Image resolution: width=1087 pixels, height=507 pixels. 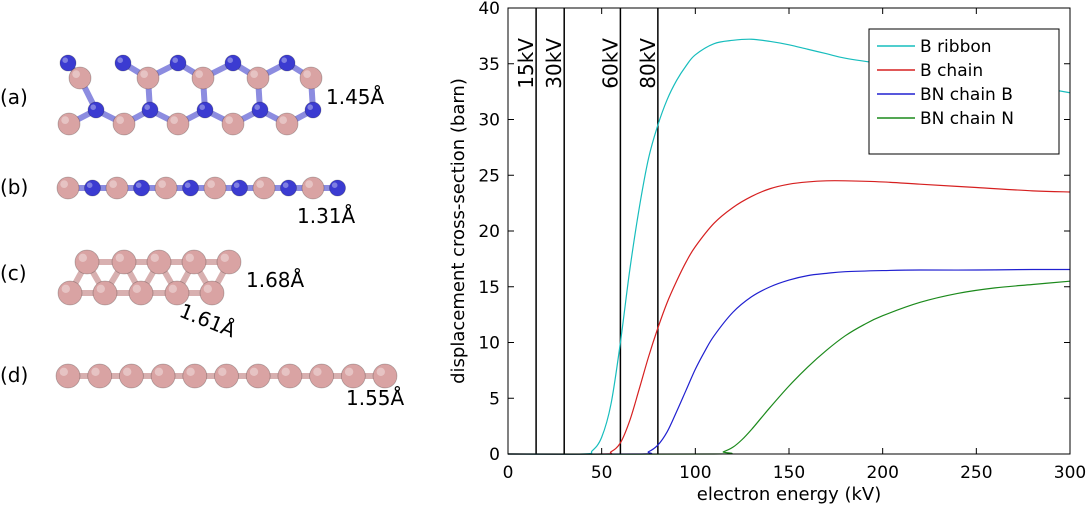 What do you see at coordinates (489, 232) in the screenshot?
I see `y-tick-label: 20` at bounding box center [489, 232].